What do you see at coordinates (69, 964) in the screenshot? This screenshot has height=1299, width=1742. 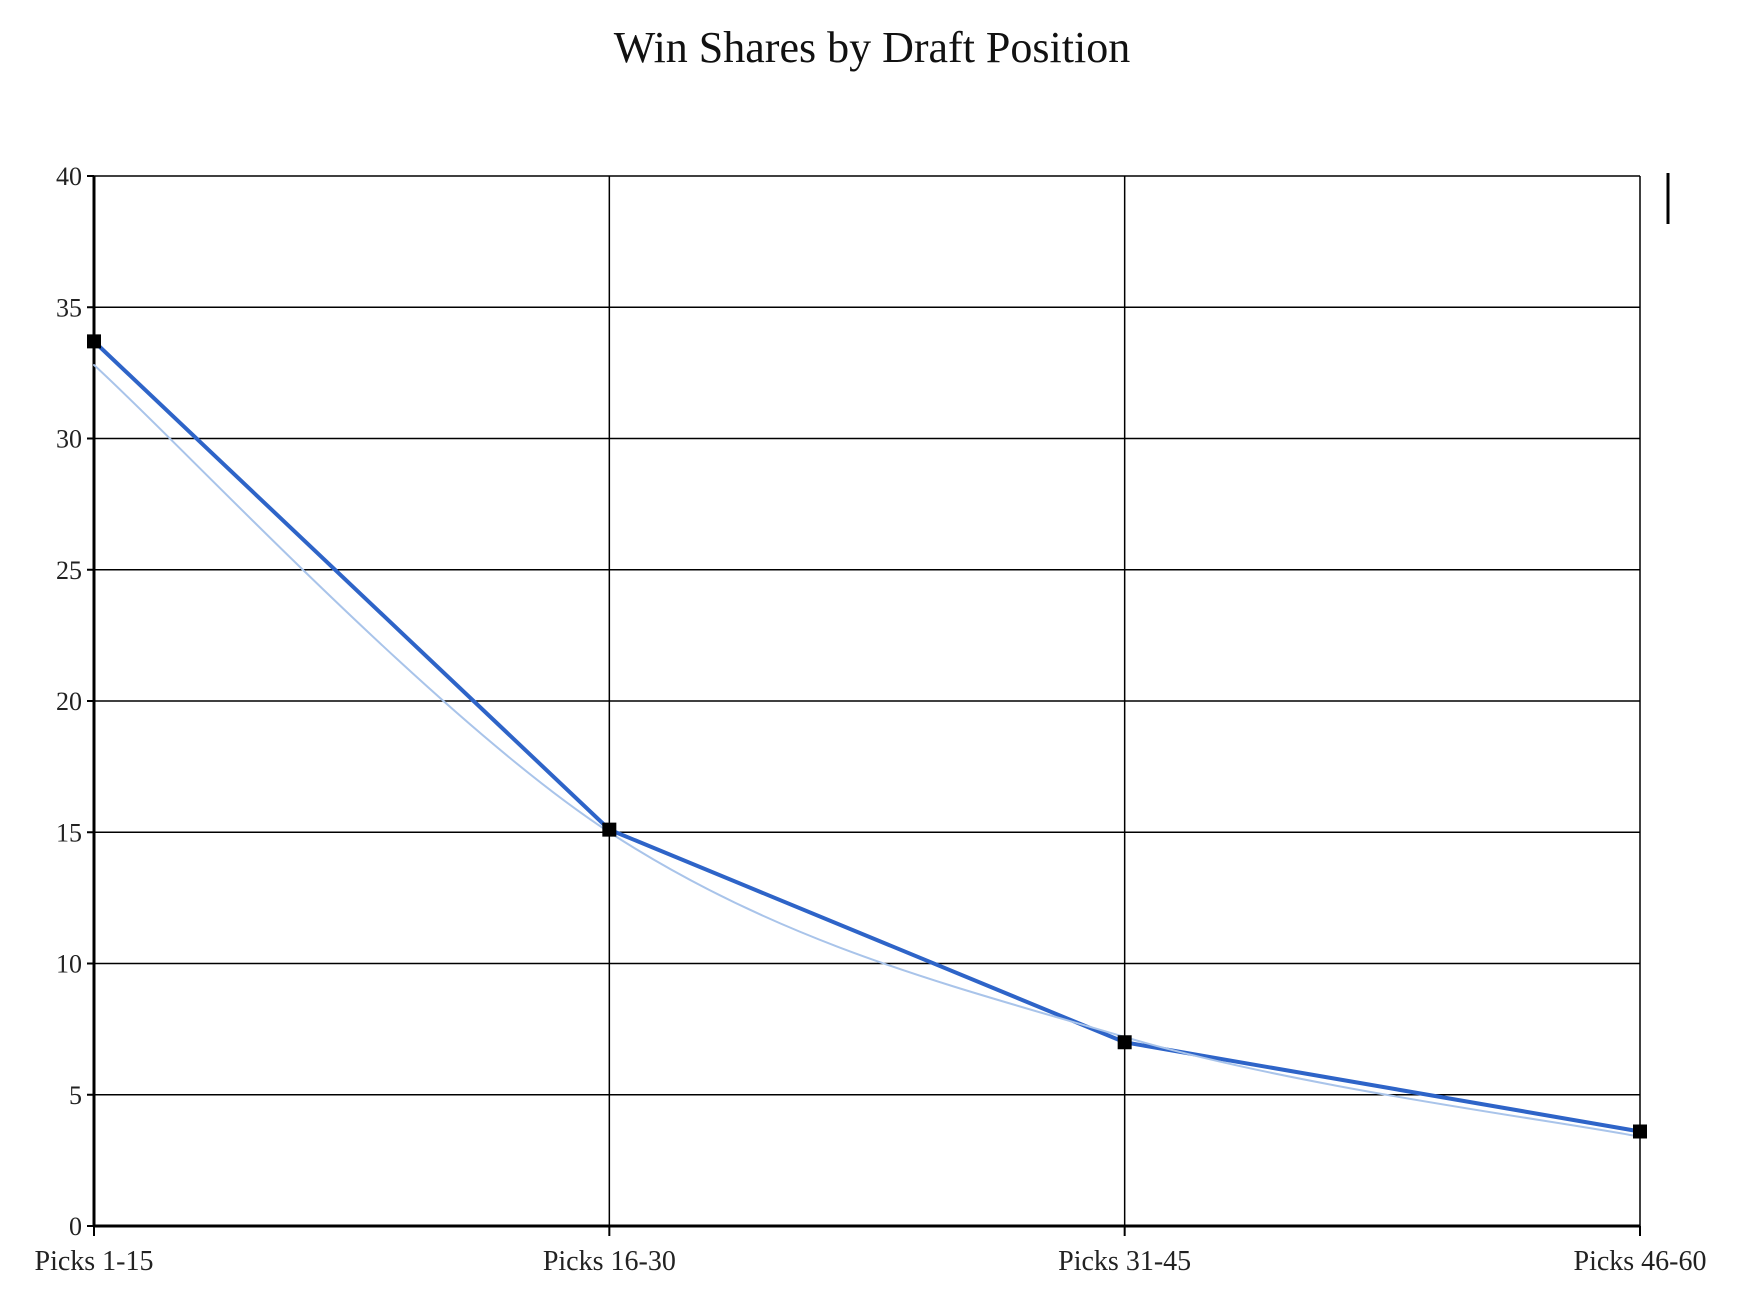 I see `tick-label-y-10: 10` at bounding box center [69, 964].